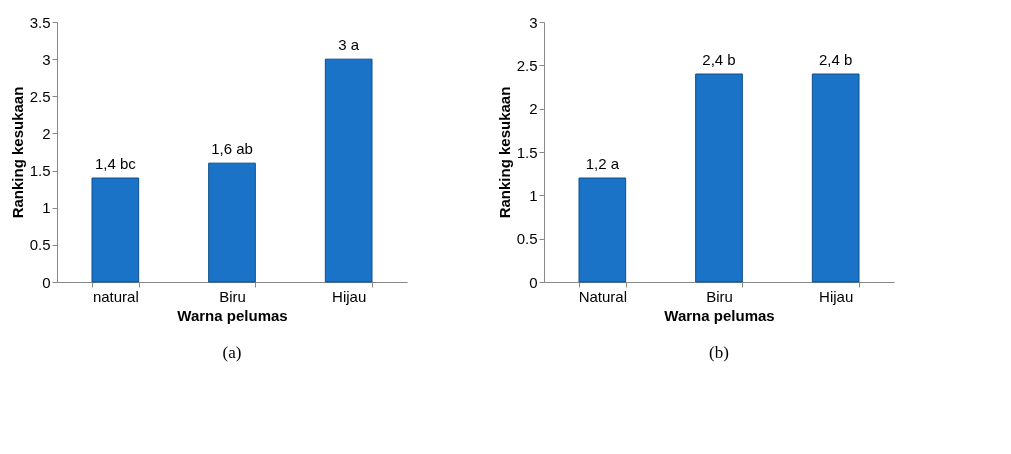  What do you see at coordinates (349, 45) in the screenshot?
I see `data-label: 3 a` at bounding box center [349, 45].